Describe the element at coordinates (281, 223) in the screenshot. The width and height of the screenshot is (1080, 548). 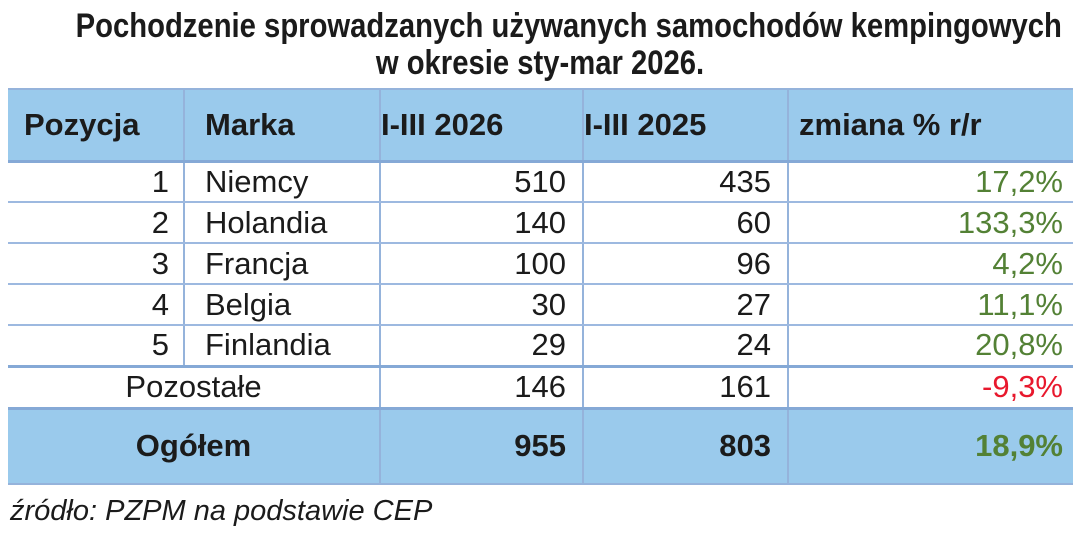
I see `cell-country: Holandia` at that location.